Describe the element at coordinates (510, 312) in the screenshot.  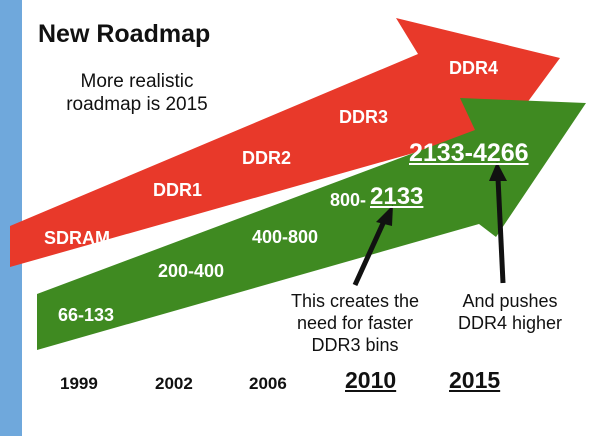
I see `callout-ddr4-higher: And pushes DDR4 higher` at that location.